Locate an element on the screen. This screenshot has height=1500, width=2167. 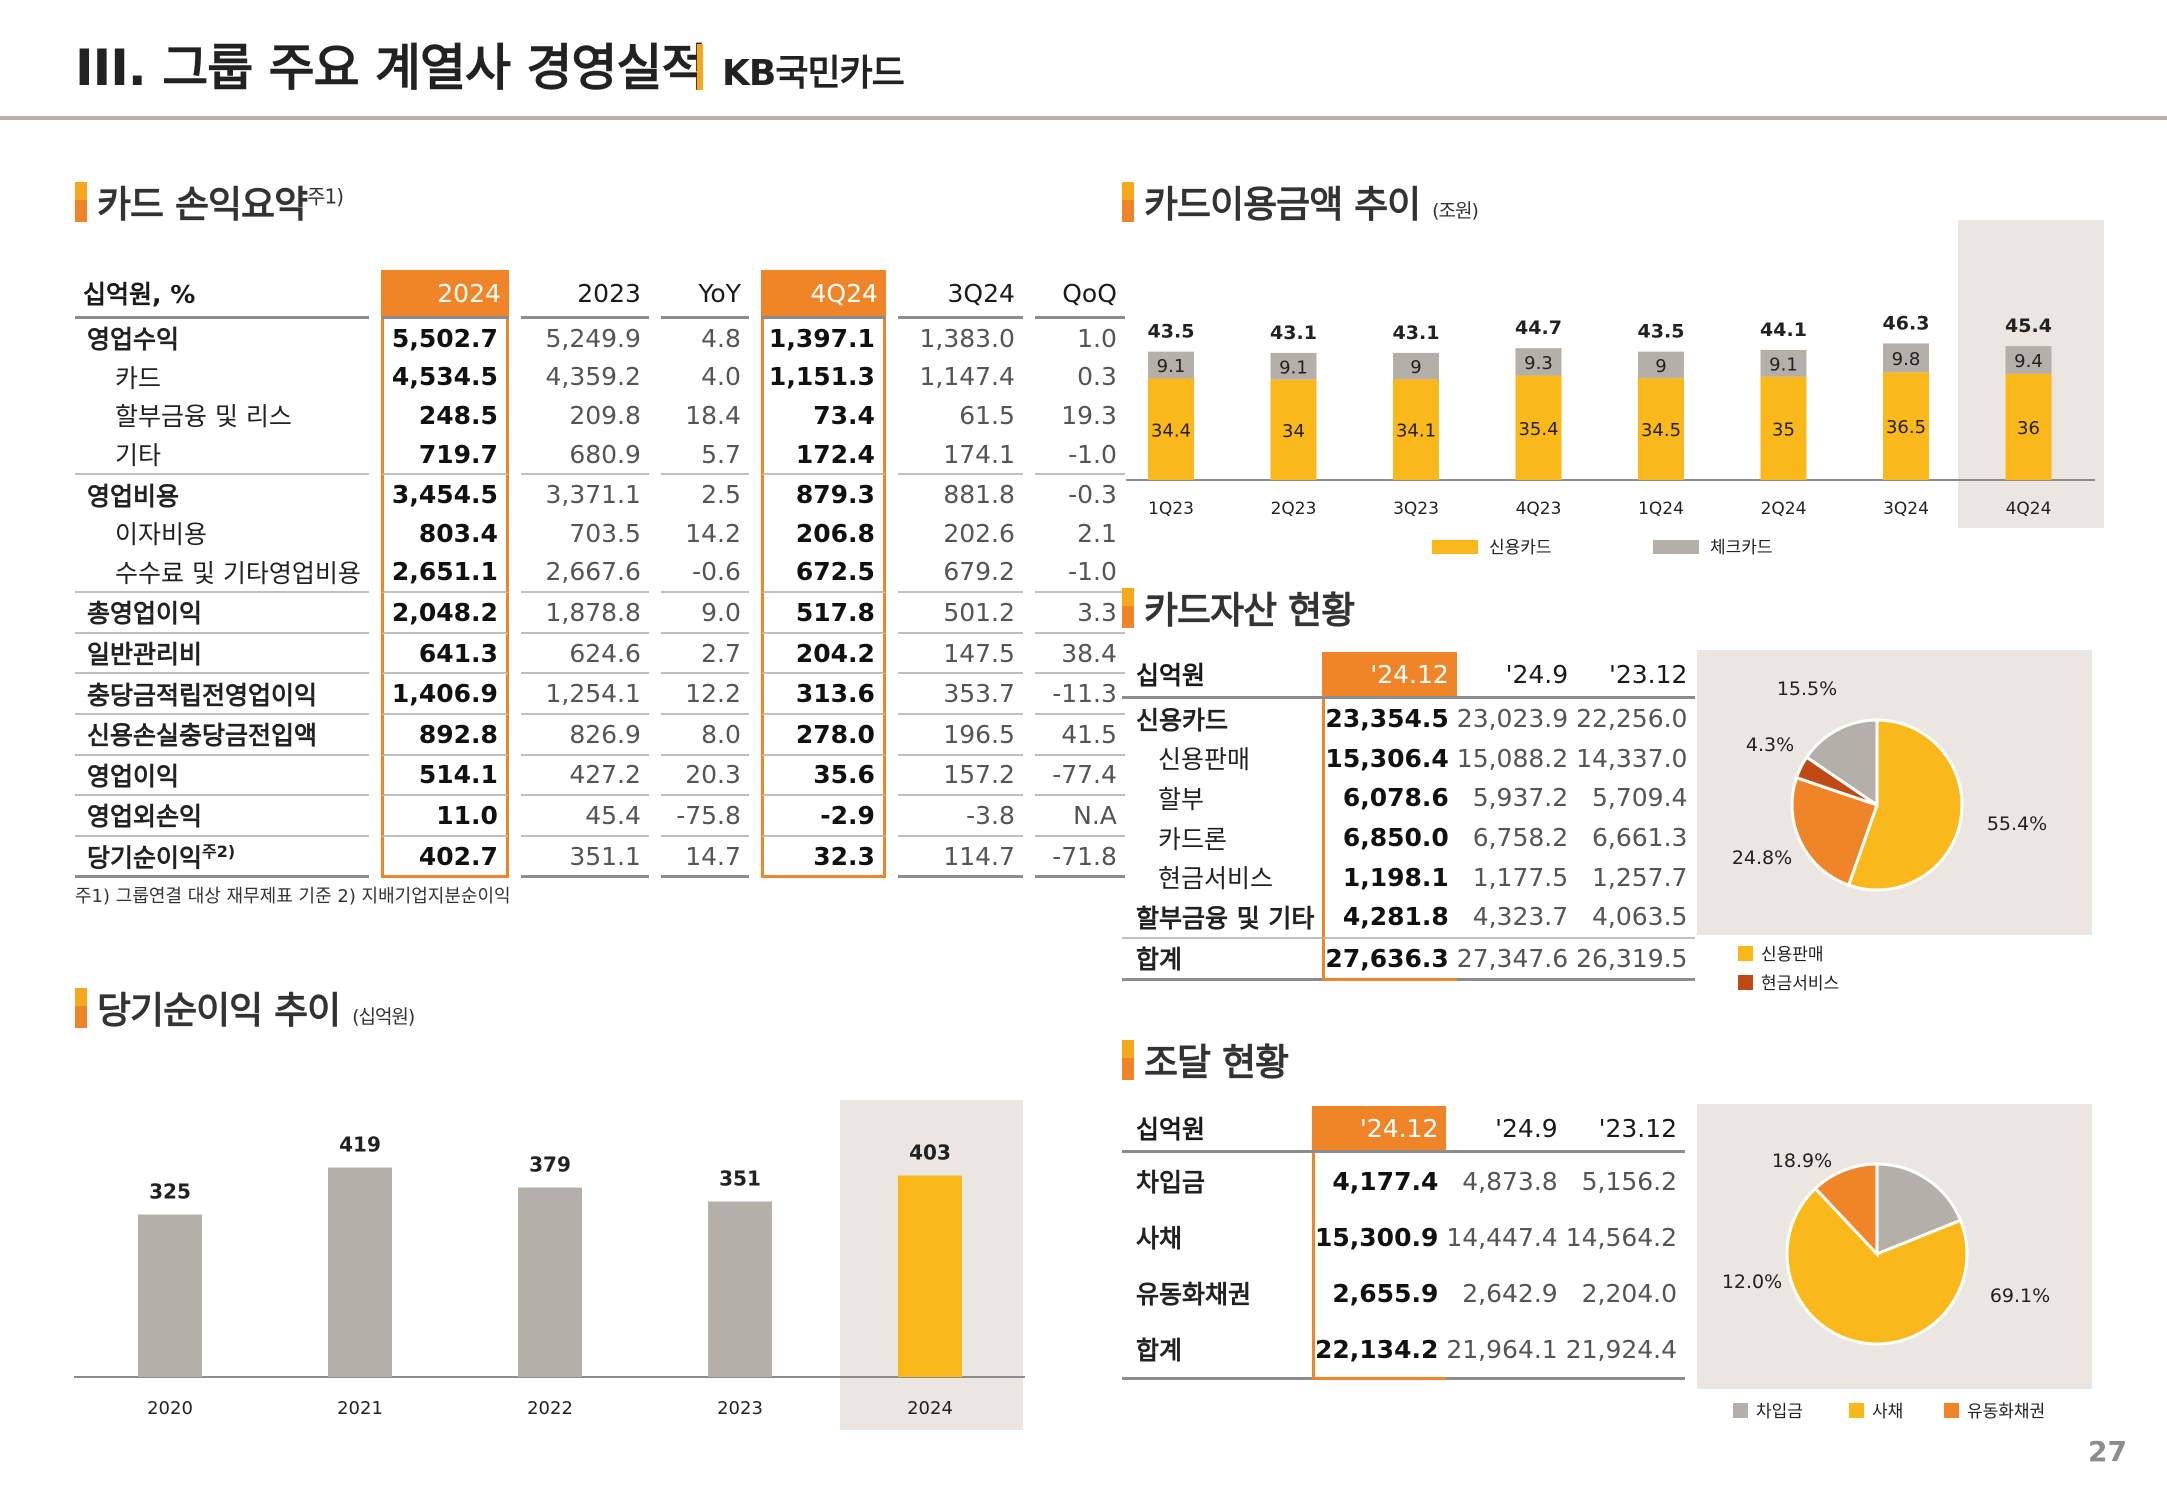
table-cell: 641.3 is located at coordinates (444, 654).